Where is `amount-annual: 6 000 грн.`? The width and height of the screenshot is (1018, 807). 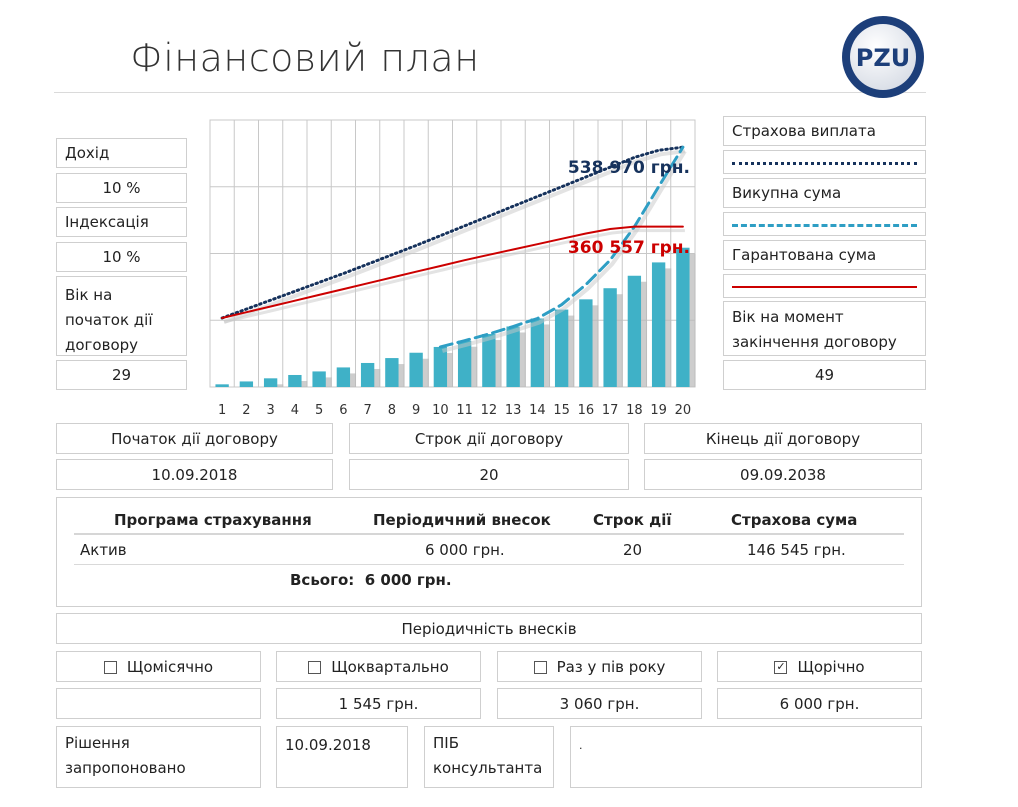 amount-annual: 6 000 грн. is located at coordinates (819, 703).